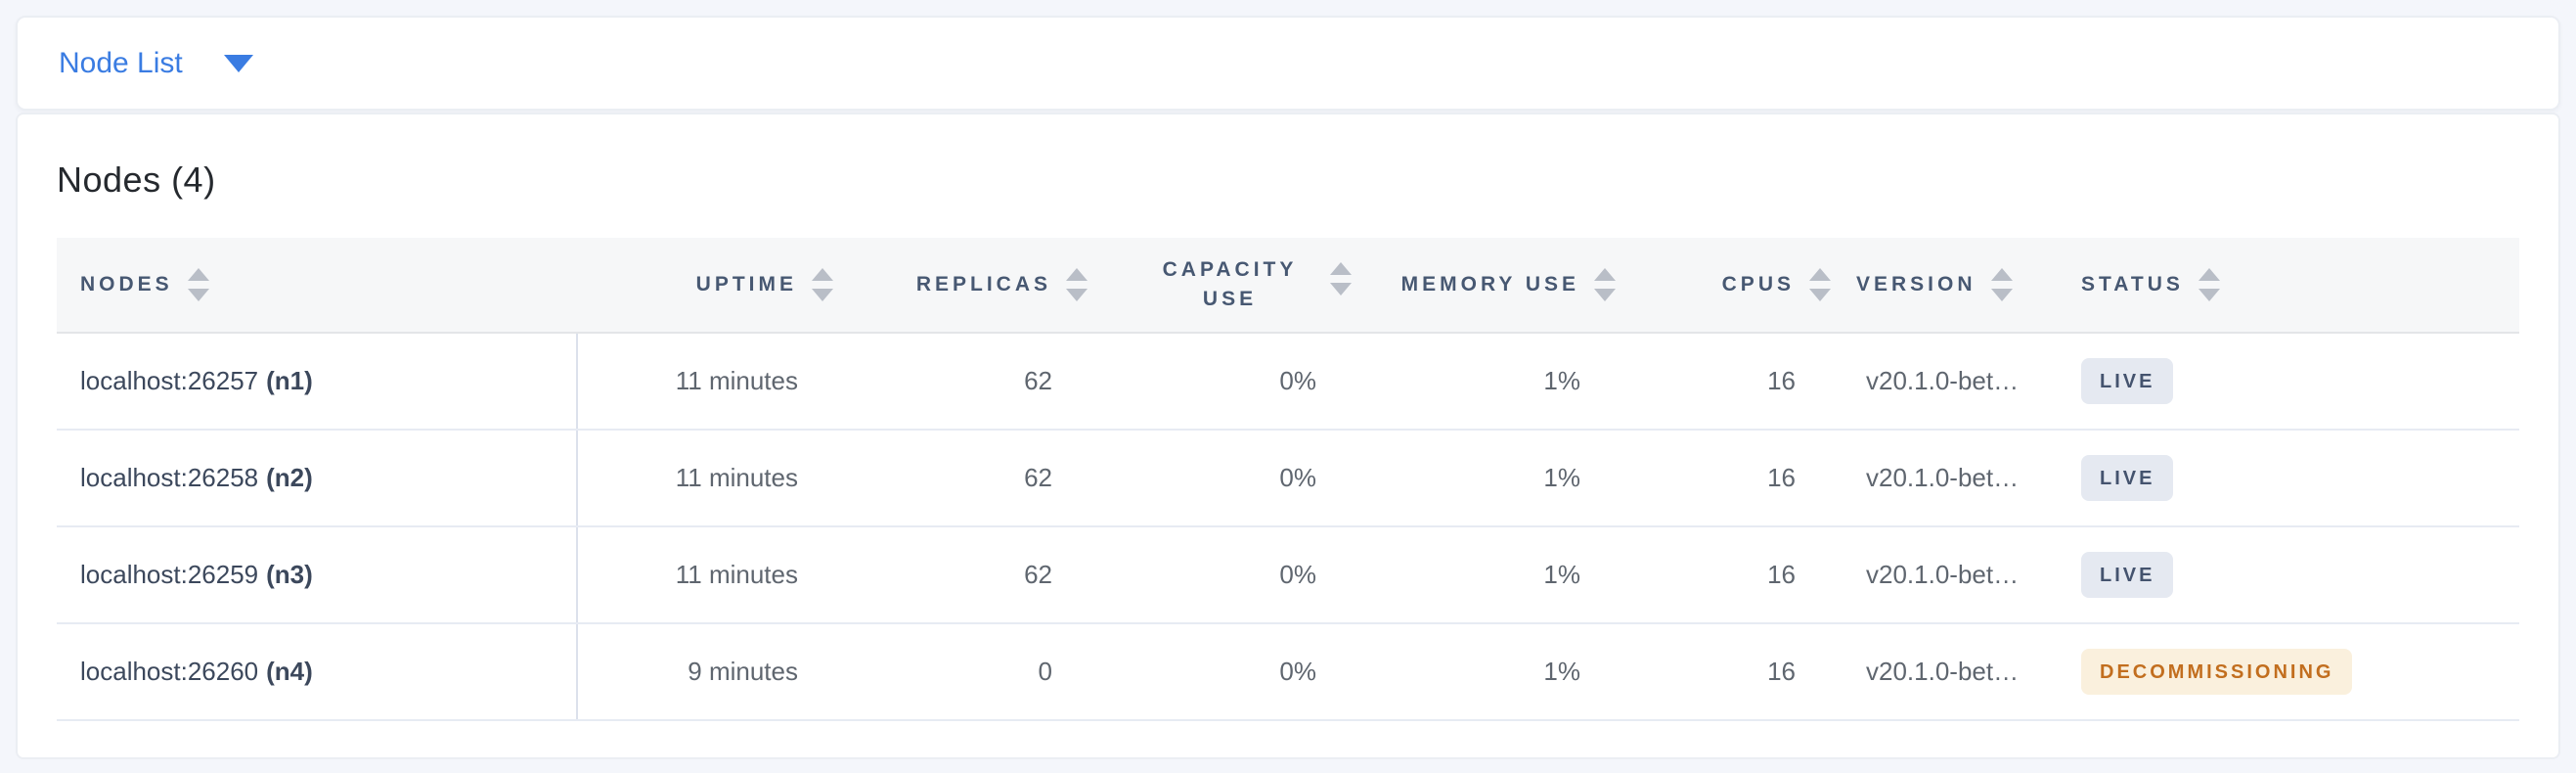 This screenshot has width=2576, height=773. What do you see at coordinates (1723, 286) in the screenshot?
I see `column-header-cpus: CPUS` at bounding box center [1723, 286].